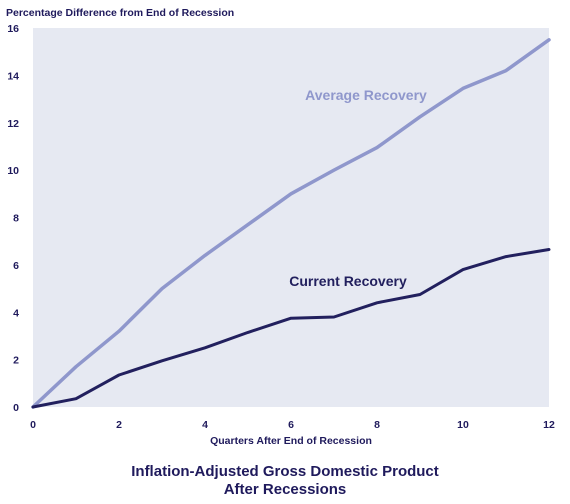 The height and width of the screenshot is (504, 570). What do you see at coordinates (16, 219) in the screenshot?
I see `y-tick-label: 8` at bounding box center [16, 219].